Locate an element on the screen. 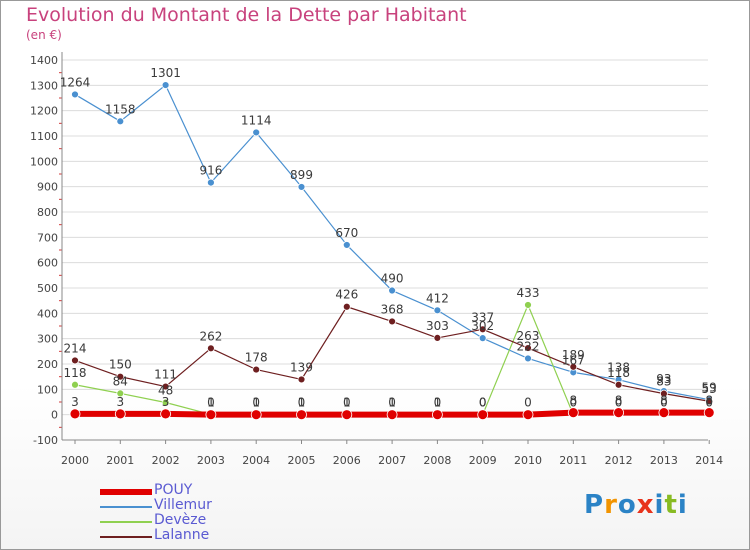 This screenshot has width=750, height=550. data-label-villemur: 167 is located at coordinates (573, 360).